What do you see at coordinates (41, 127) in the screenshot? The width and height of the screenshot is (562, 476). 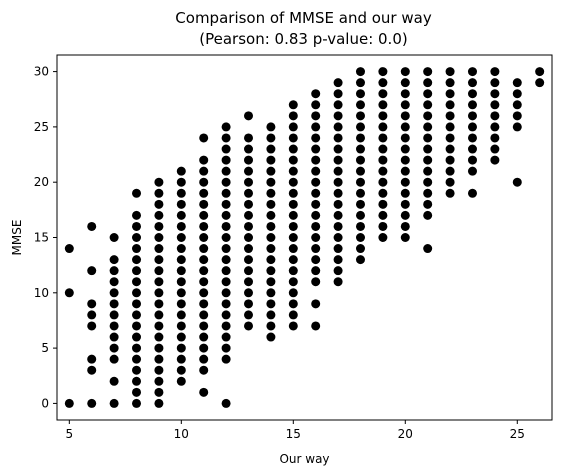 I see `y-tick-label: 25` at bounding box center [41, 127].